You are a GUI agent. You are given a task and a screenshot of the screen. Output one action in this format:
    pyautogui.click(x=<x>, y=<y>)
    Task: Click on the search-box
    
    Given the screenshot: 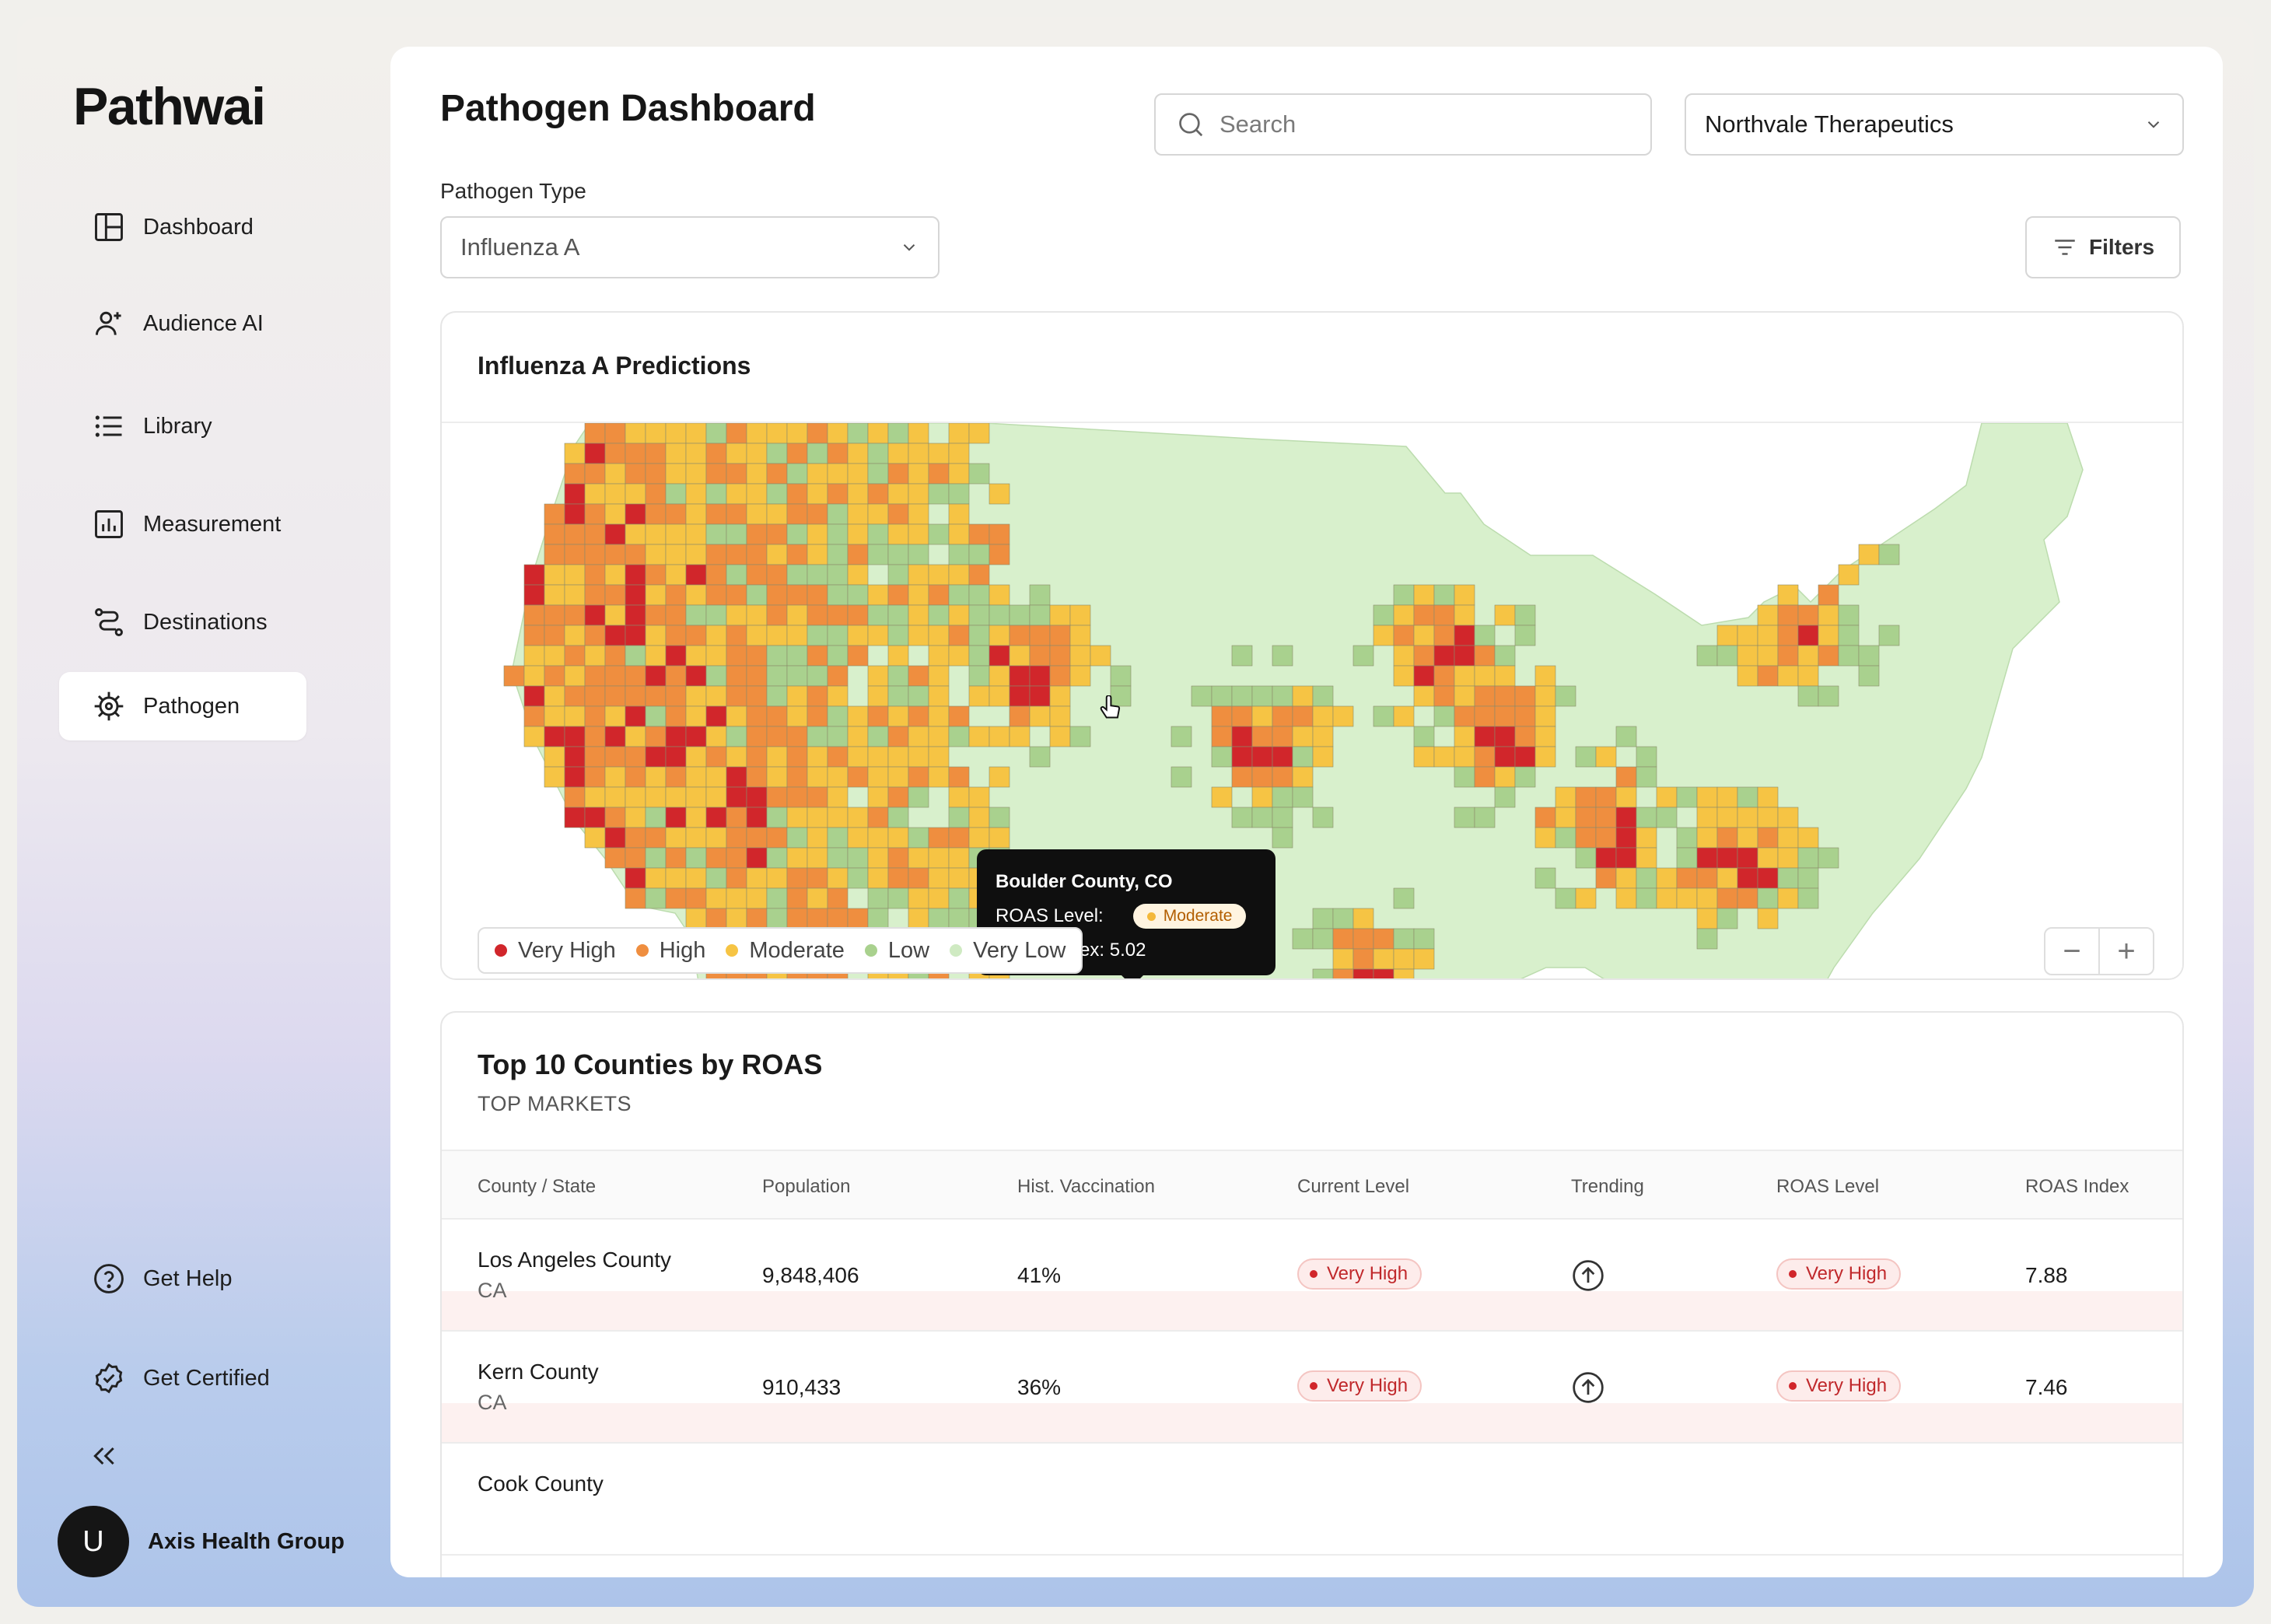 What is the action you would take?
    pyautogui.click(x=1403, y=125)
    